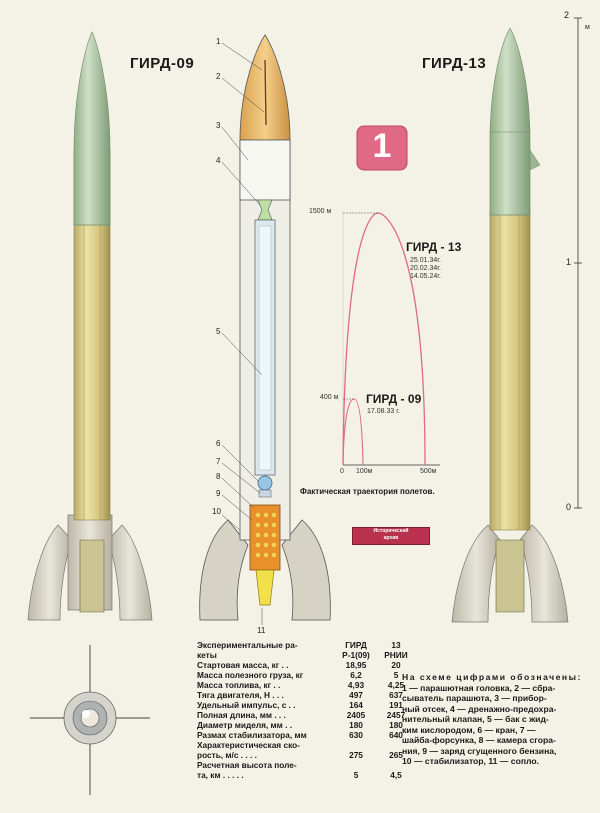  I want to click on legend-line: ный отсек, 4 — дренажно-предохра-, so click(479, 708).